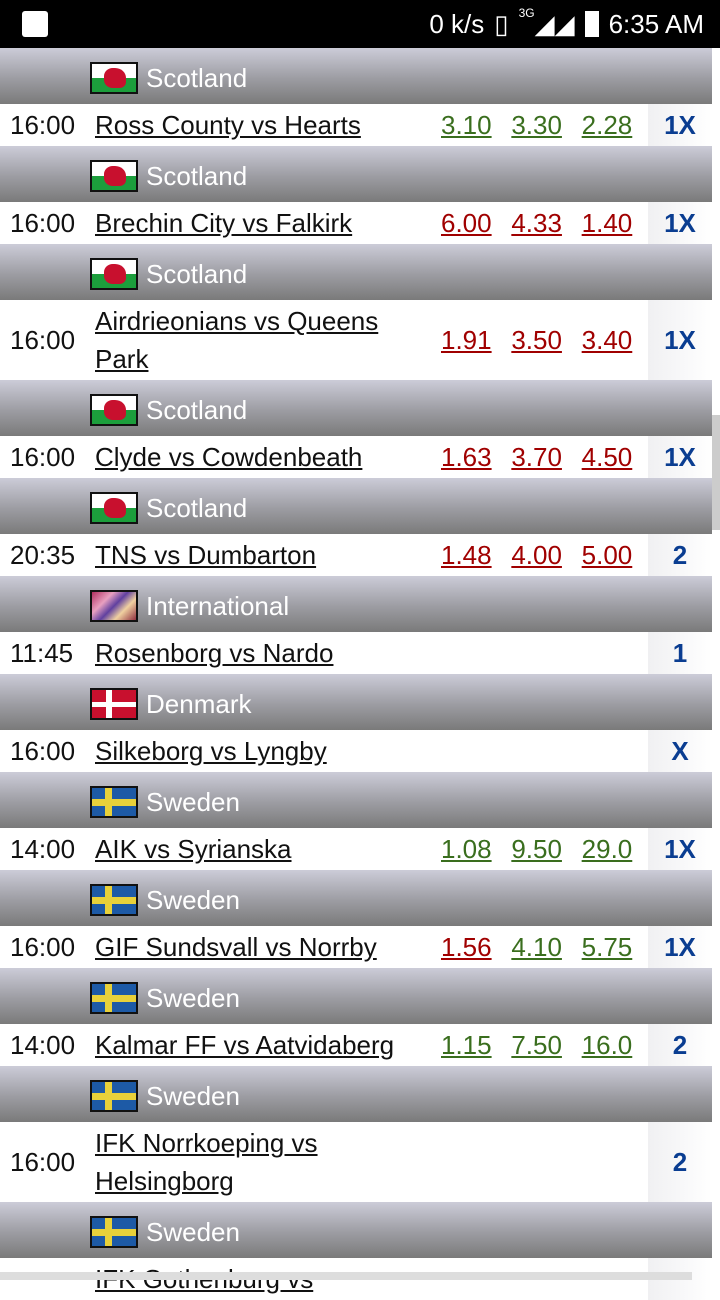 This screenshot has height=1300, width=720. Describe the element at coordinates (346, 1276) in the screenshot. I see `bottom-bar` at that location.